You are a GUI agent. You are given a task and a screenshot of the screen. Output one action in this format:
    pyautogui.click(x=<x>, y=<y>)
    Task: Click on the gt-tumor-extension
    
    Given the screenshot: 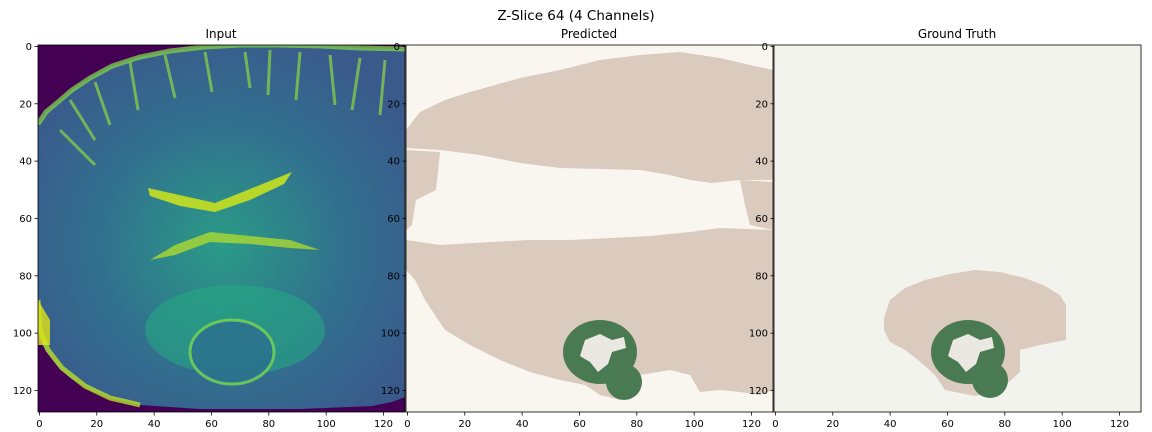 What is the action you would take?
    pyautogui.click(x=990, y=380)
    